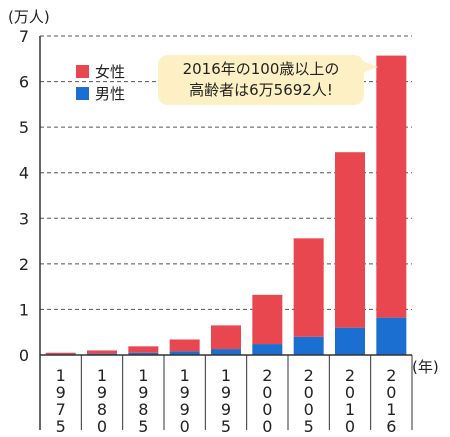  What do you see at coordinates (61, 392) in the screenshot?
I see `x-tick-label-1975: 9` at bounding box center [61, 392].